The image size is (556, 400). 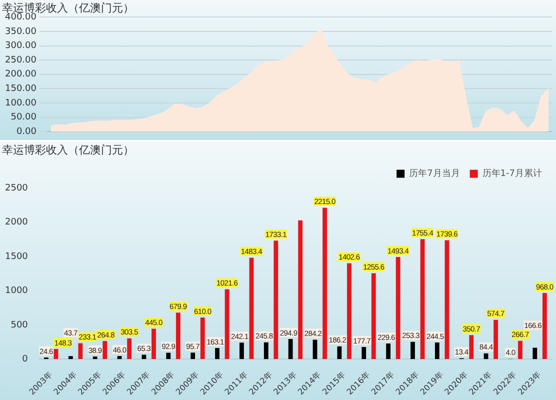 I want to click on y-tick-label: 100.00, so click(x=20, y=103).